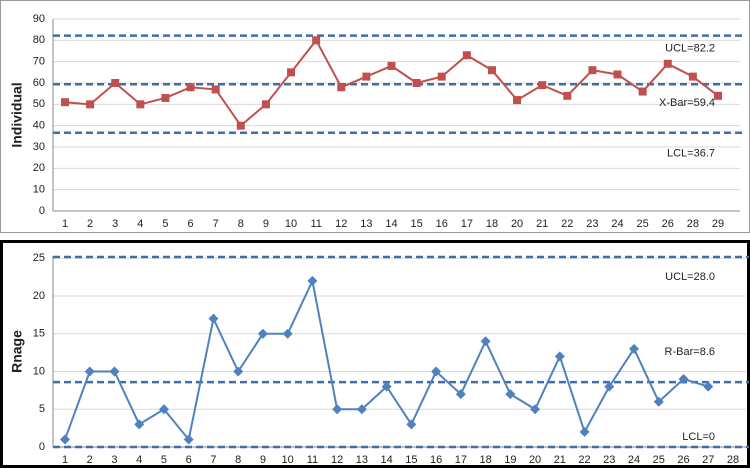 This screenshot has width=750, height=468. What do you see at coordinates (39, 40) in the screenshot?
I see `y-tick-label: 80` at bounding box center [39, 40].